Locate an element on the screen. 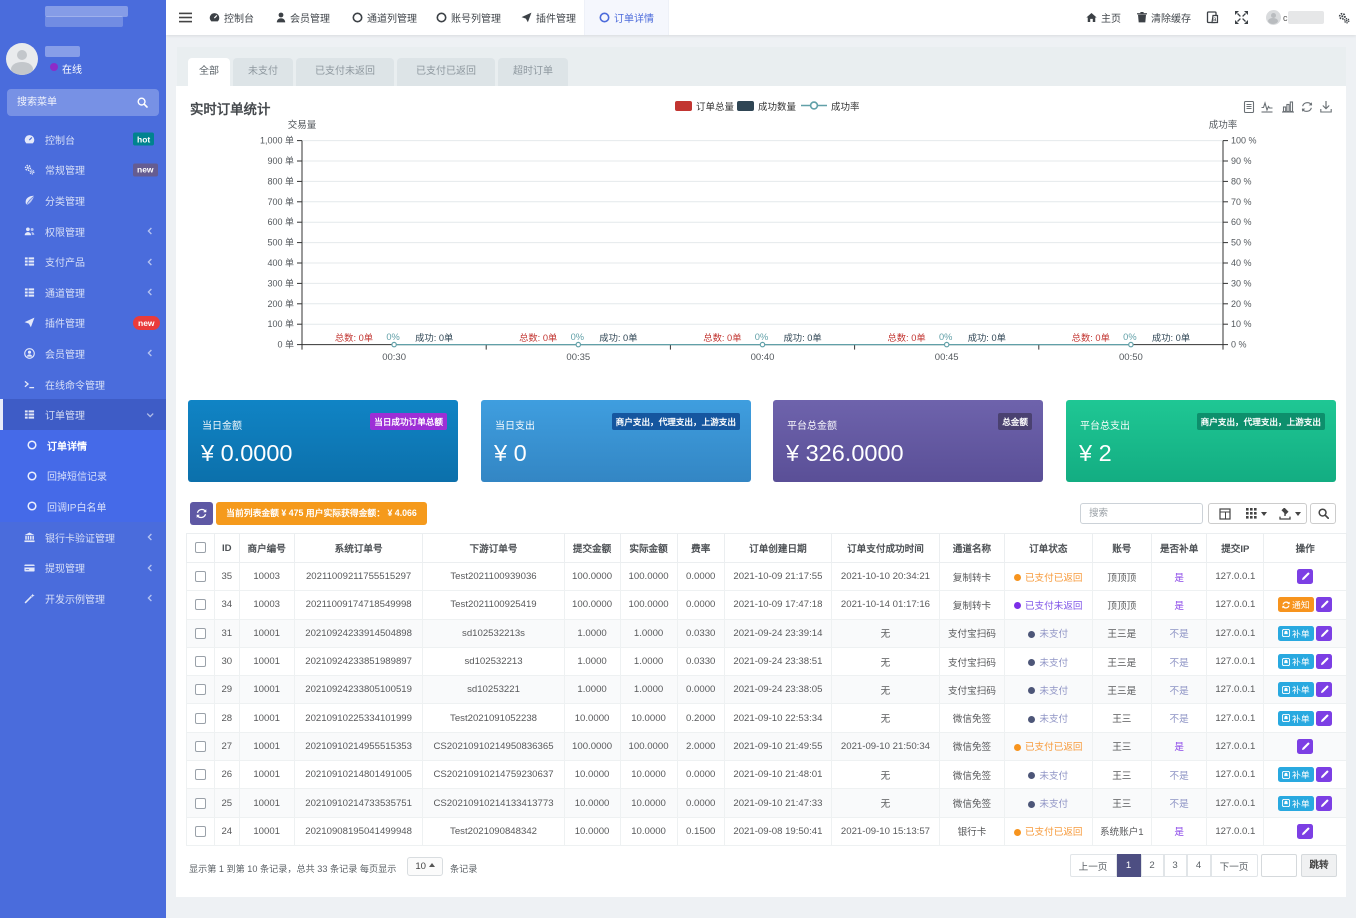 The width and height of the screenshot is (1356, 918). svg-text: 60 % is located at coordinates (1241, 222).